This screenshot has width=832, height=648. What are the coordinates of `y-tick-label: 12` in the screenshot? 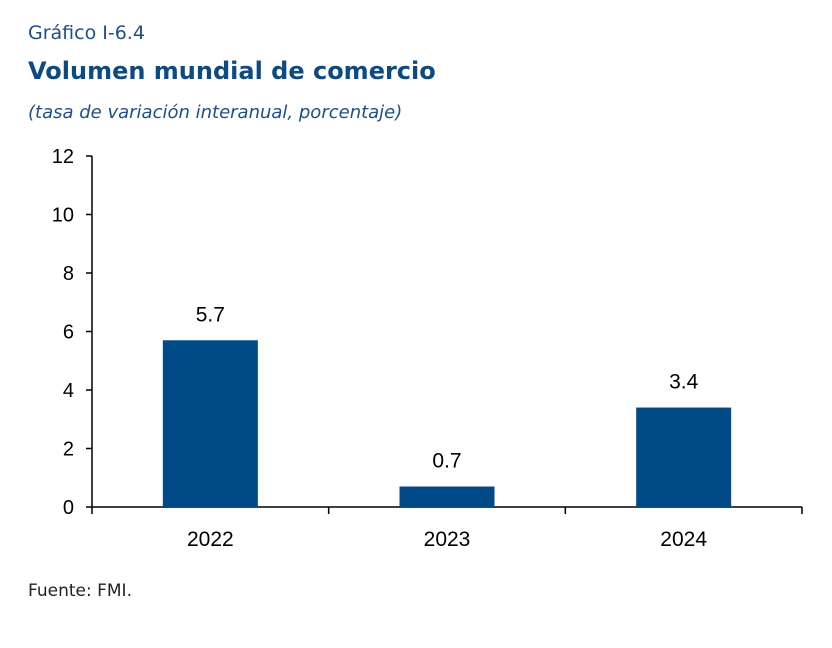 It's located at (63, 157).